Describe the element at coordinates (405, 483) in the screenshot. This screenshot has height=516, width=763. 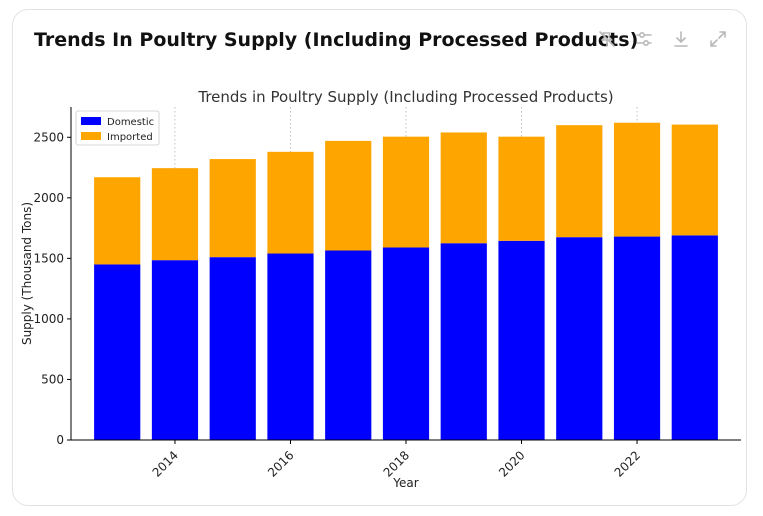
I see `x-axis-label: Year` at that location.